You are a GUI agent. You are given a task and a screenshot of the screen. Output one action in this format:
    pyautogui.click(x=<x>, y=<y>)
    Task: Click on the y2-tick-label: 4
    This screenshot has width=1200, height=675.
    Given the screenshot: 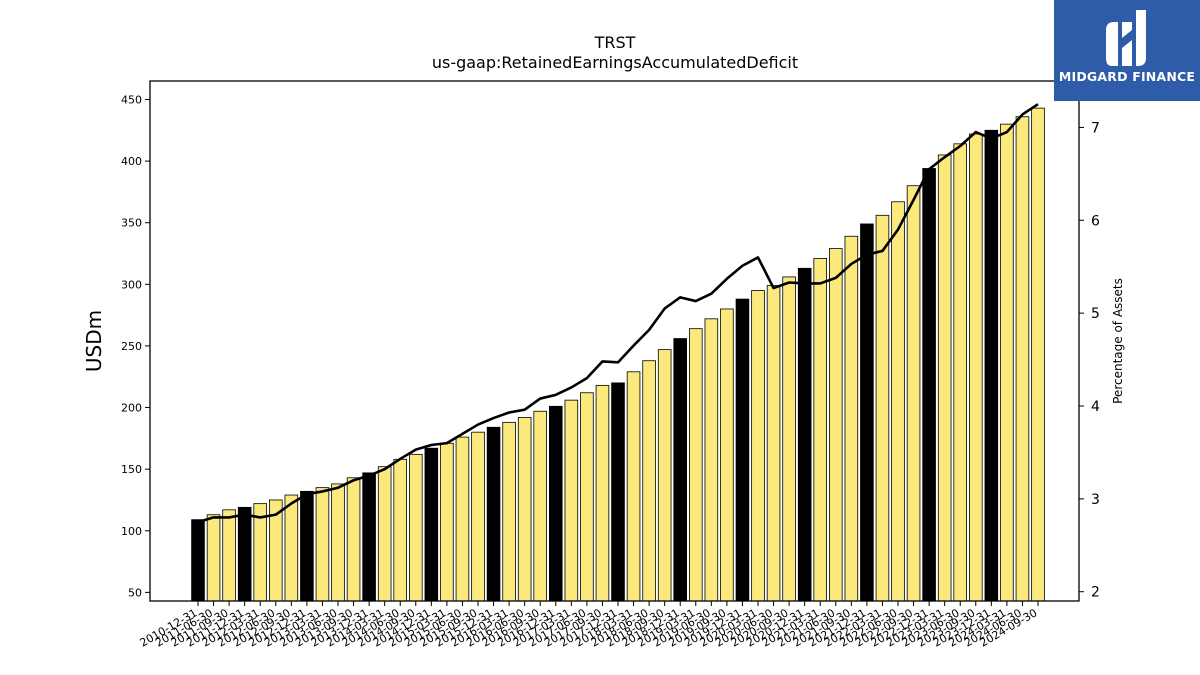 What is the action you would take?
    pyautogui.click(x=1095, y=407)
    